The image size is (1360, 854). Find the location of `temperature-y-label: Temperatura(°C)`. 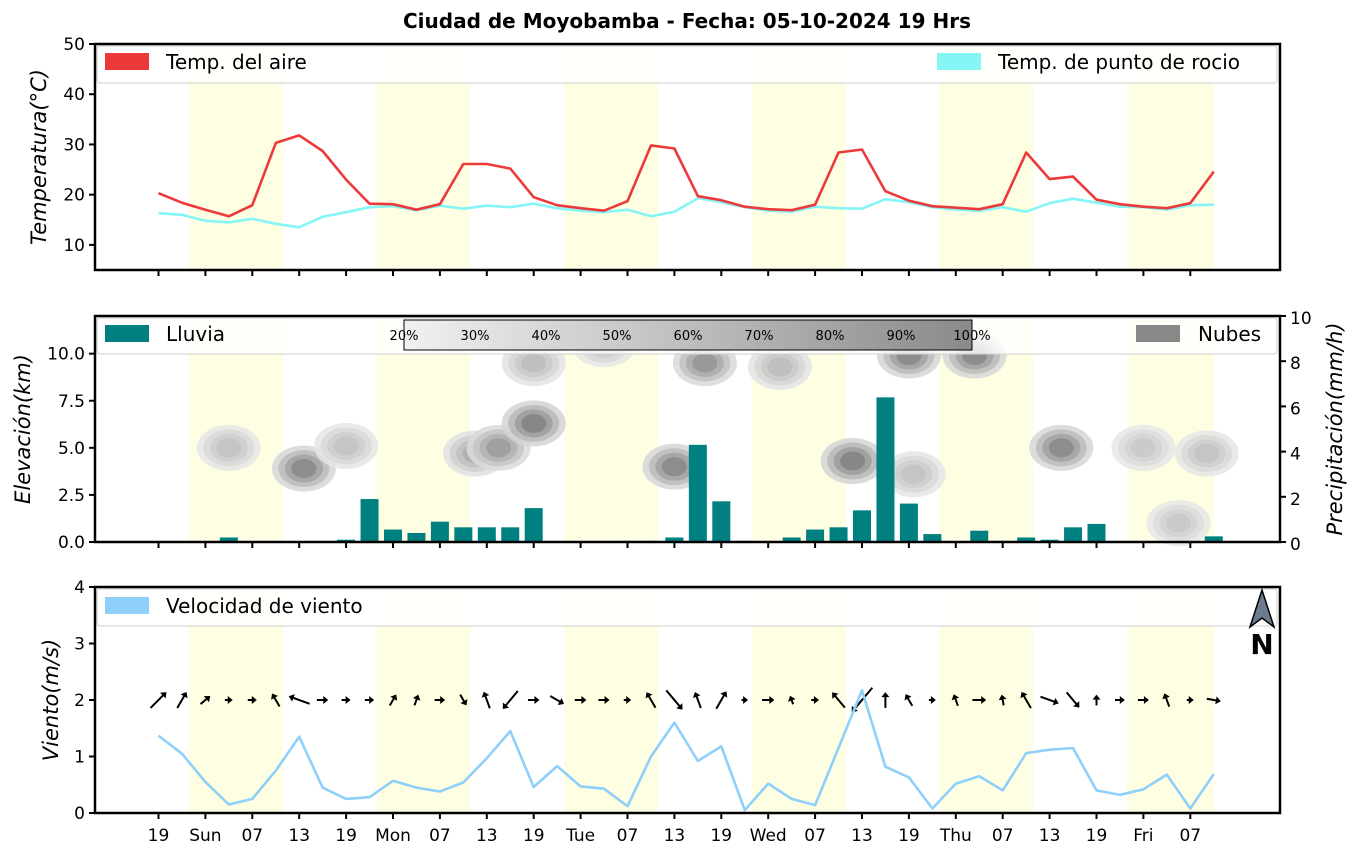

temperature-y-label: Temperatura(°C) is located at coordinates (39, 157).